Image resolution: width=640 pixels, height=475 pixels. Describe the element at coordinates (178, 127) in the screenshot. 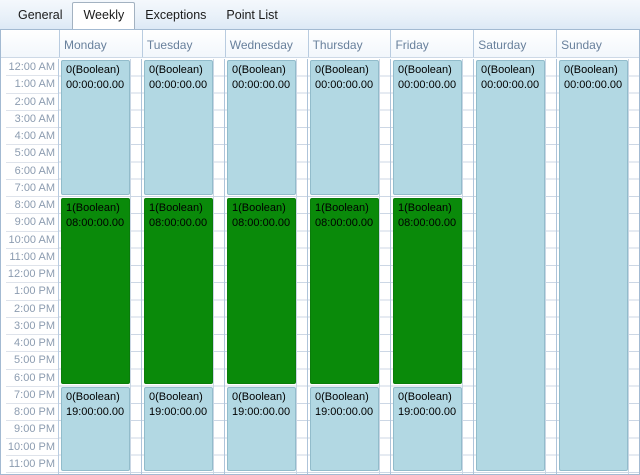

I see `schedule-event-tuesday-00:00:00.00: 0(Boolean) 00:00:00.00` at that location.